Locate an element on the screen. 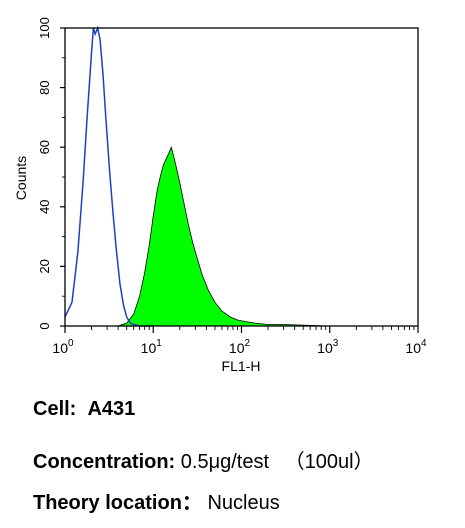  y-tick-label: 40 is located at coordinates (44, 207).